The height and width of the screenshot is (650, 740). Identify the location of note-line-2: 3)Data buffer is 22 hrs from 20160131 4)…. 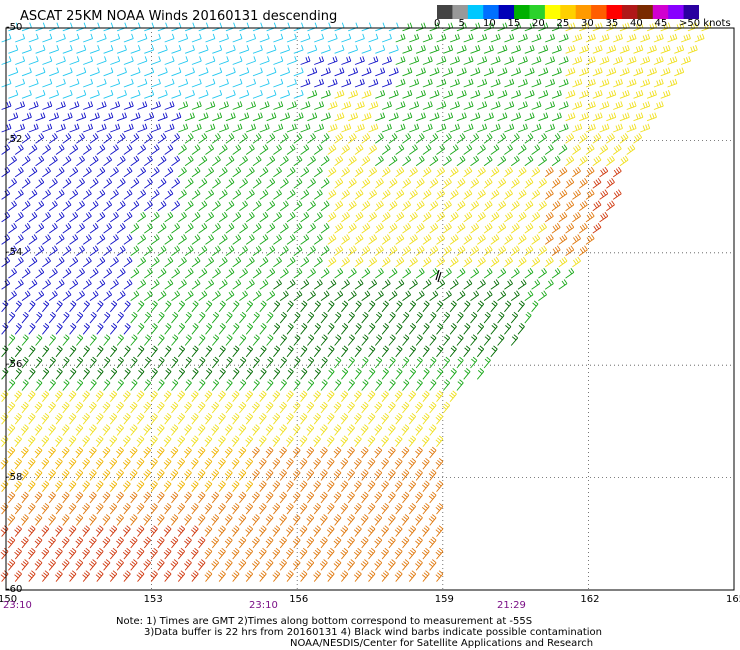
(373, 632).